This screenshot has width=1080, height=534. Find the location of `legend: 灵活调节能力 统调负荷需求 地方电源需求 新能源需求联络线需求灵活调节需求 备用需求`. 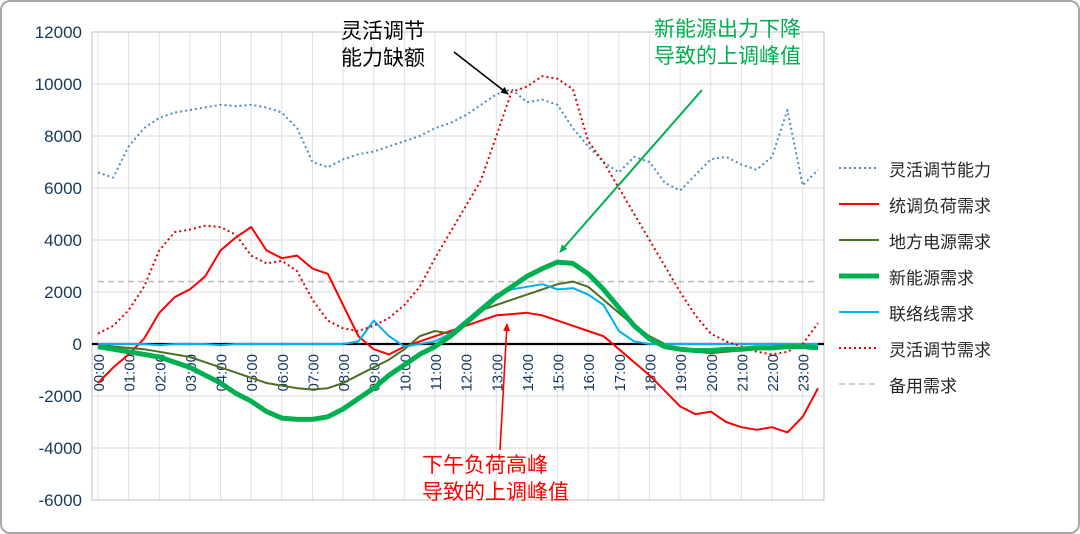

legend: 灵活调节能力 统调负荷需求 地方电源需求 新能源需求联络线需求灵活调节需求 备用需求 is located at coordinates (958, 276).